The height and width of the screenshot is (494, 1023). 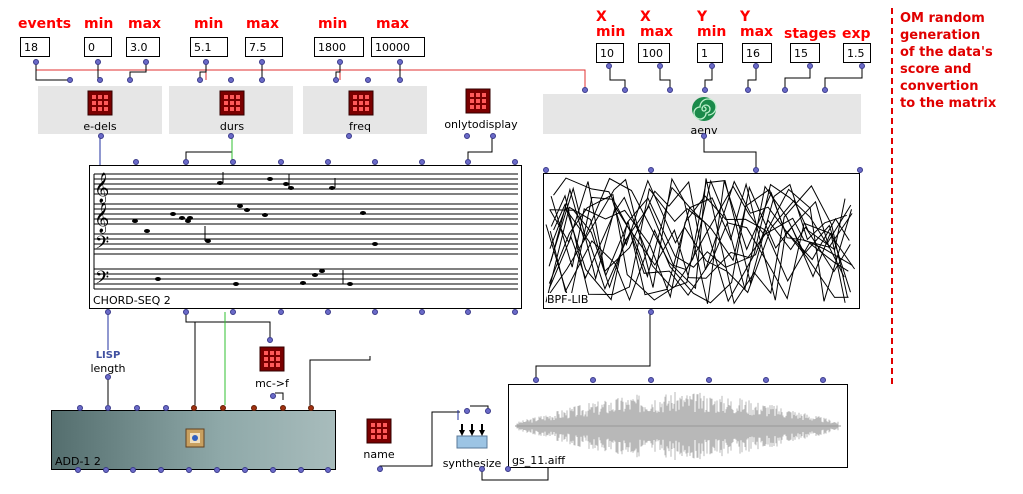 What do you see at coordinates (857, 53) in the screenshot?
I see `exp-input: 1.5` at bounding box center [857, 53].